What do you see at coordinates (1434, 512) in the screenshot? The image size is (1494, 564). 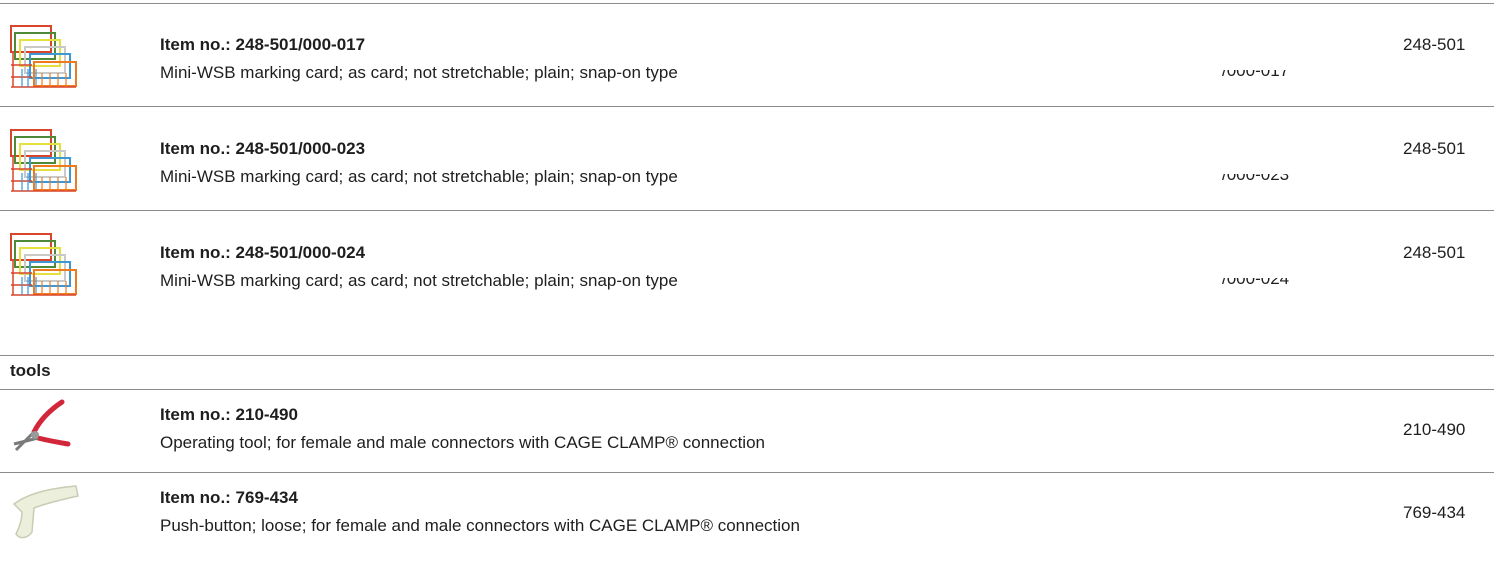 I see `article-code: 769-434` at bounding box center [1434, 512].